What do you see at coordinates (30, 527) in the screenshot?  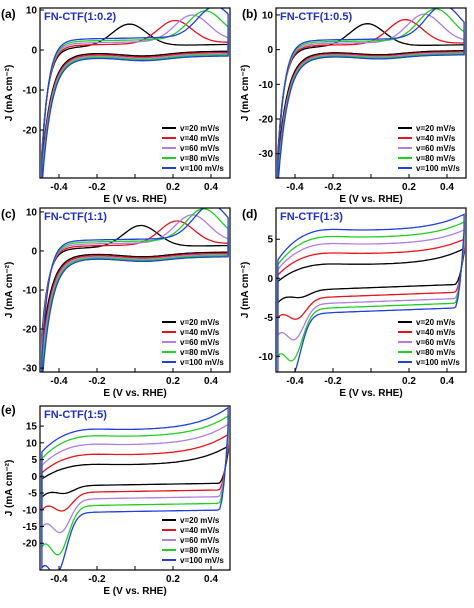 I see `y-tick-label: -15` at bounding box center [30, 527].